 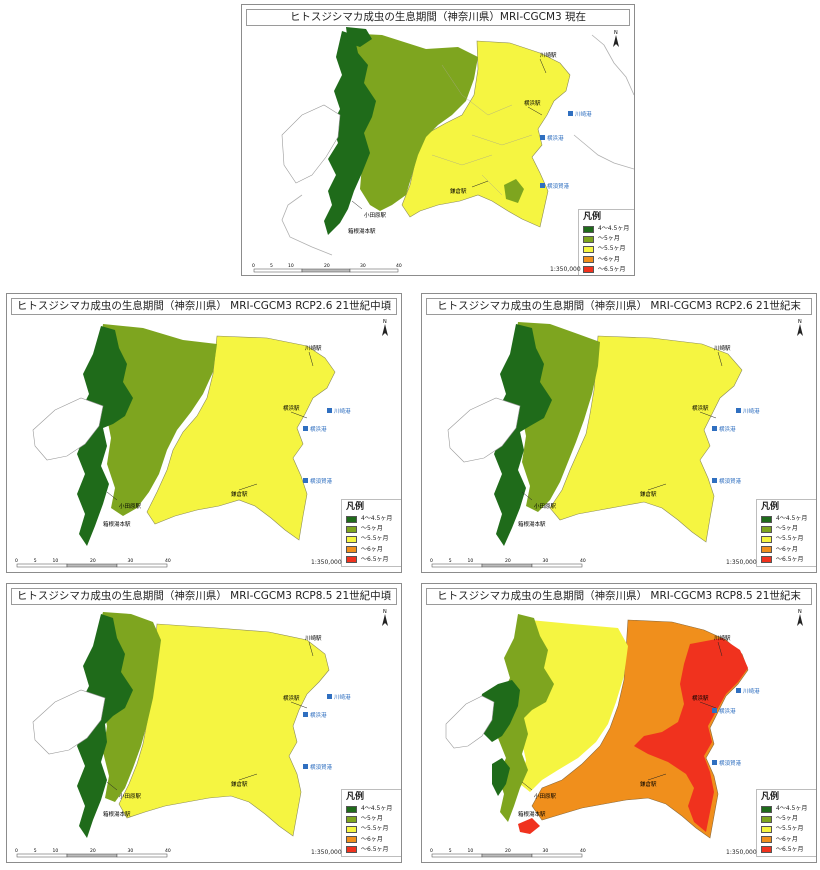 What do you see at coordinates (327, 446) in the screenshot?
I see `port-markers: 川崎港 横浜港 横須賀港` at bounding box center [327, 446].